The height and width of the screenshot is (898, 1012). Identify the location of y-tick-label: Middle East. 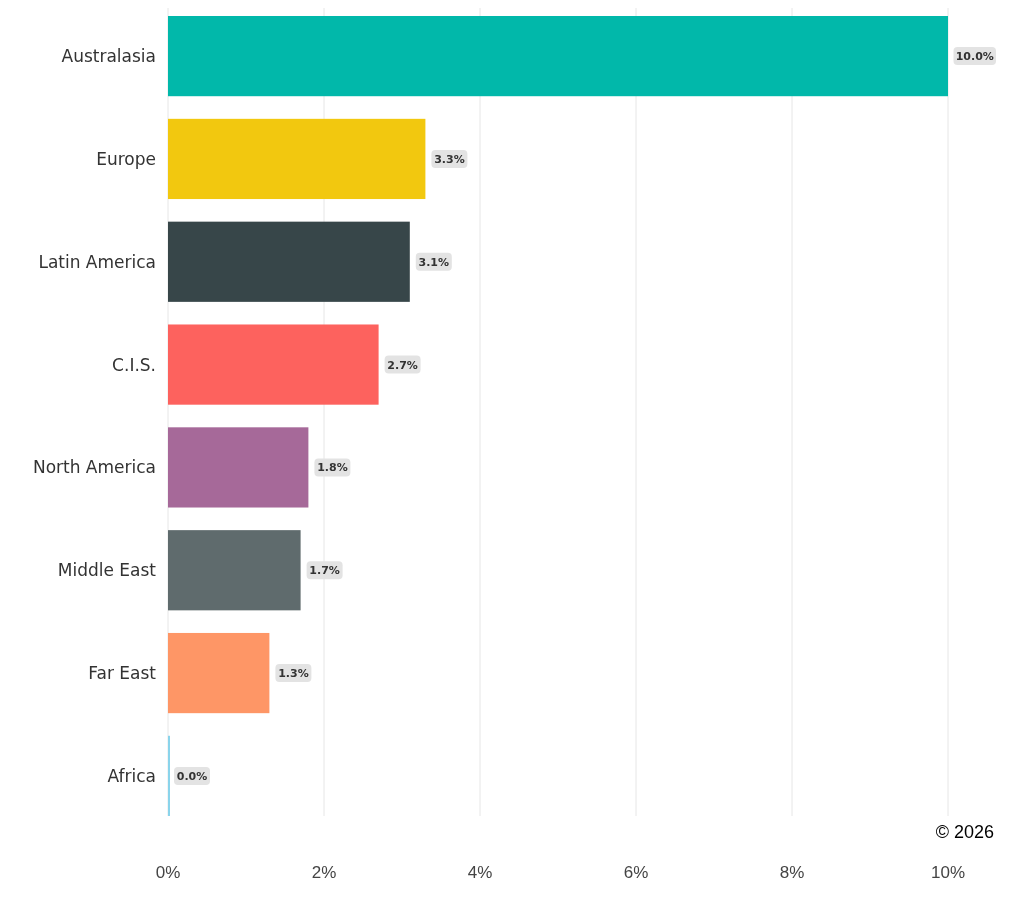
(107, 570).